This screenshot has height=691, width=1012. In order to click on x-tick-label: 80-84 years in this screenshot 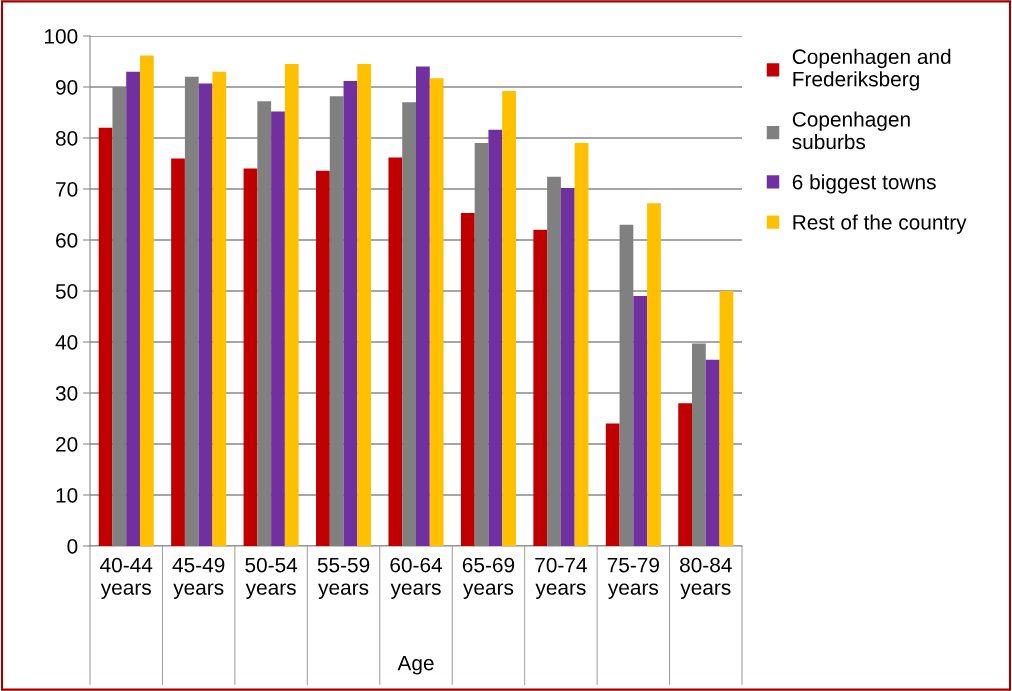, I will do `click(706, 578)`.